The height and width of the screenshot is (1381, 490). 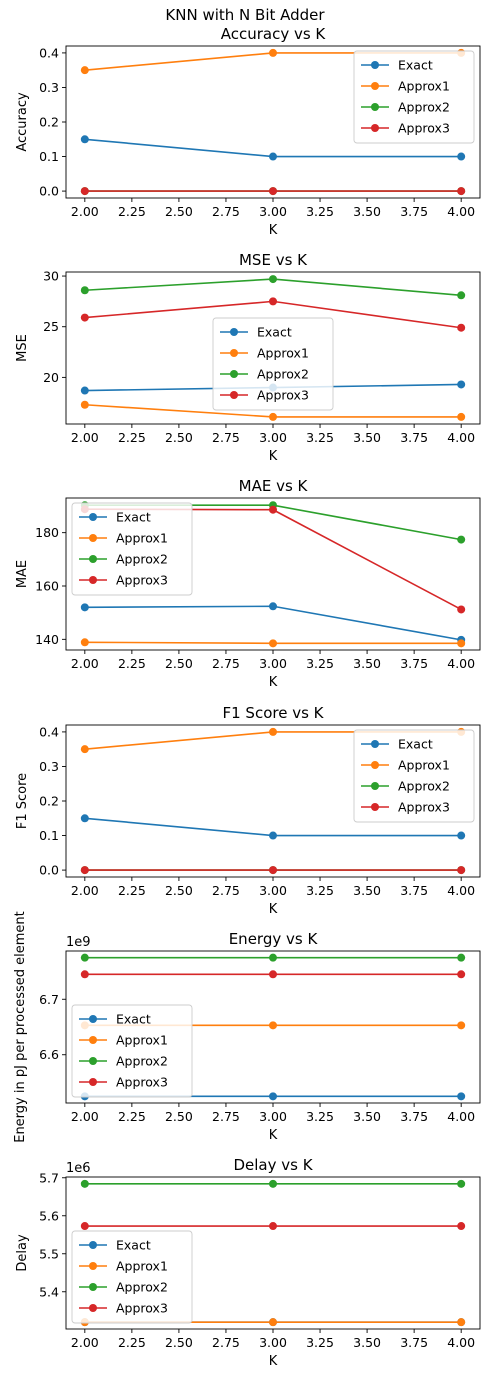 What do you see at coordinates (49, 1215) in the screenshot?
I see `y-tick-label: 5.6` at bounding box center [49, 1215].